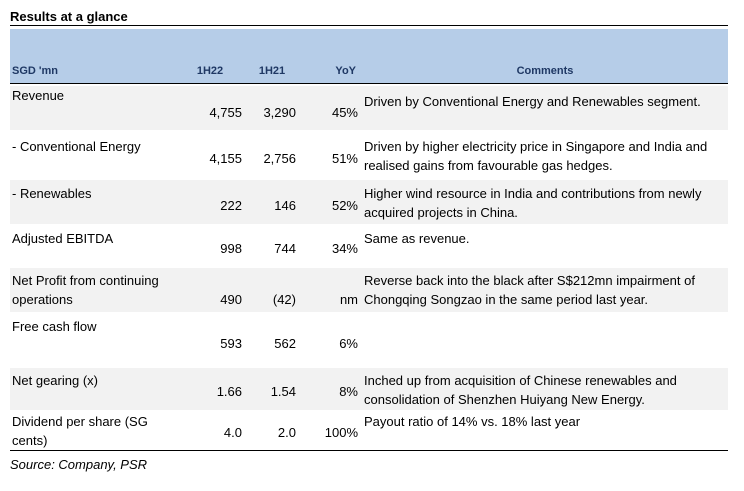 The height and width of the screenshot is (491, 744). Describe the element at coordinates (69, 16) in the screenshot. I see `table-title: Results at a glance` at that location.